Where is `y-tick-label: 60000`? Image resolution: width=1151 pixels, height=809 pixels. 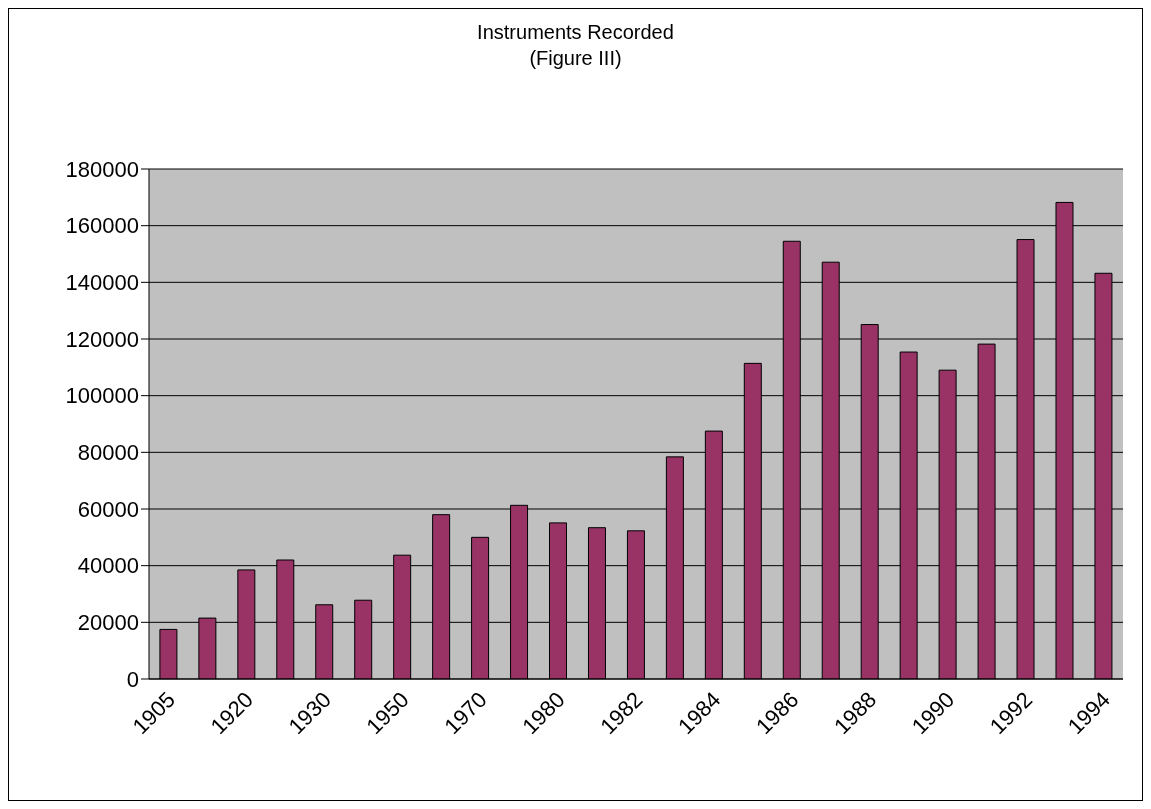
y-tick-label: 60000 is located at coordinates (108, 509).